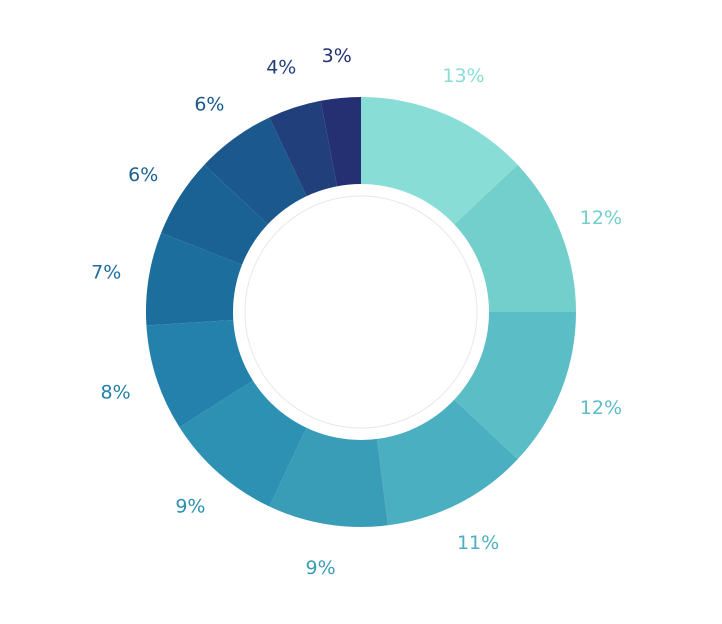 This screenshot has height=624, width=722. I want to click on slice-label-8: 7%, so click(106, 273).